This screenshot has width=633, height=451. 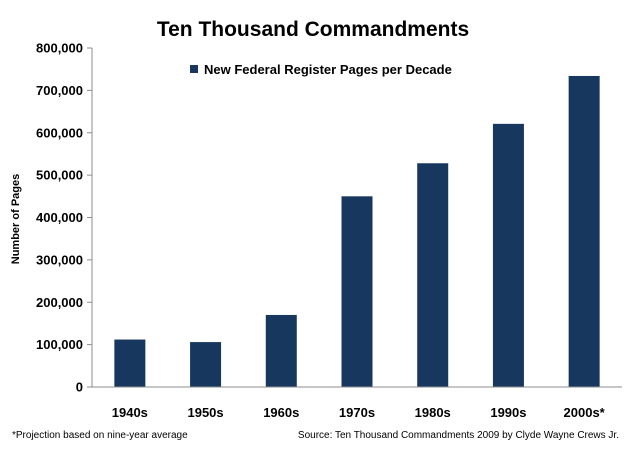 What do you see at coordinates (59, 48) in the screenshot?
I see `y-tick-label: 800,000` at bounding box center [59, 48].